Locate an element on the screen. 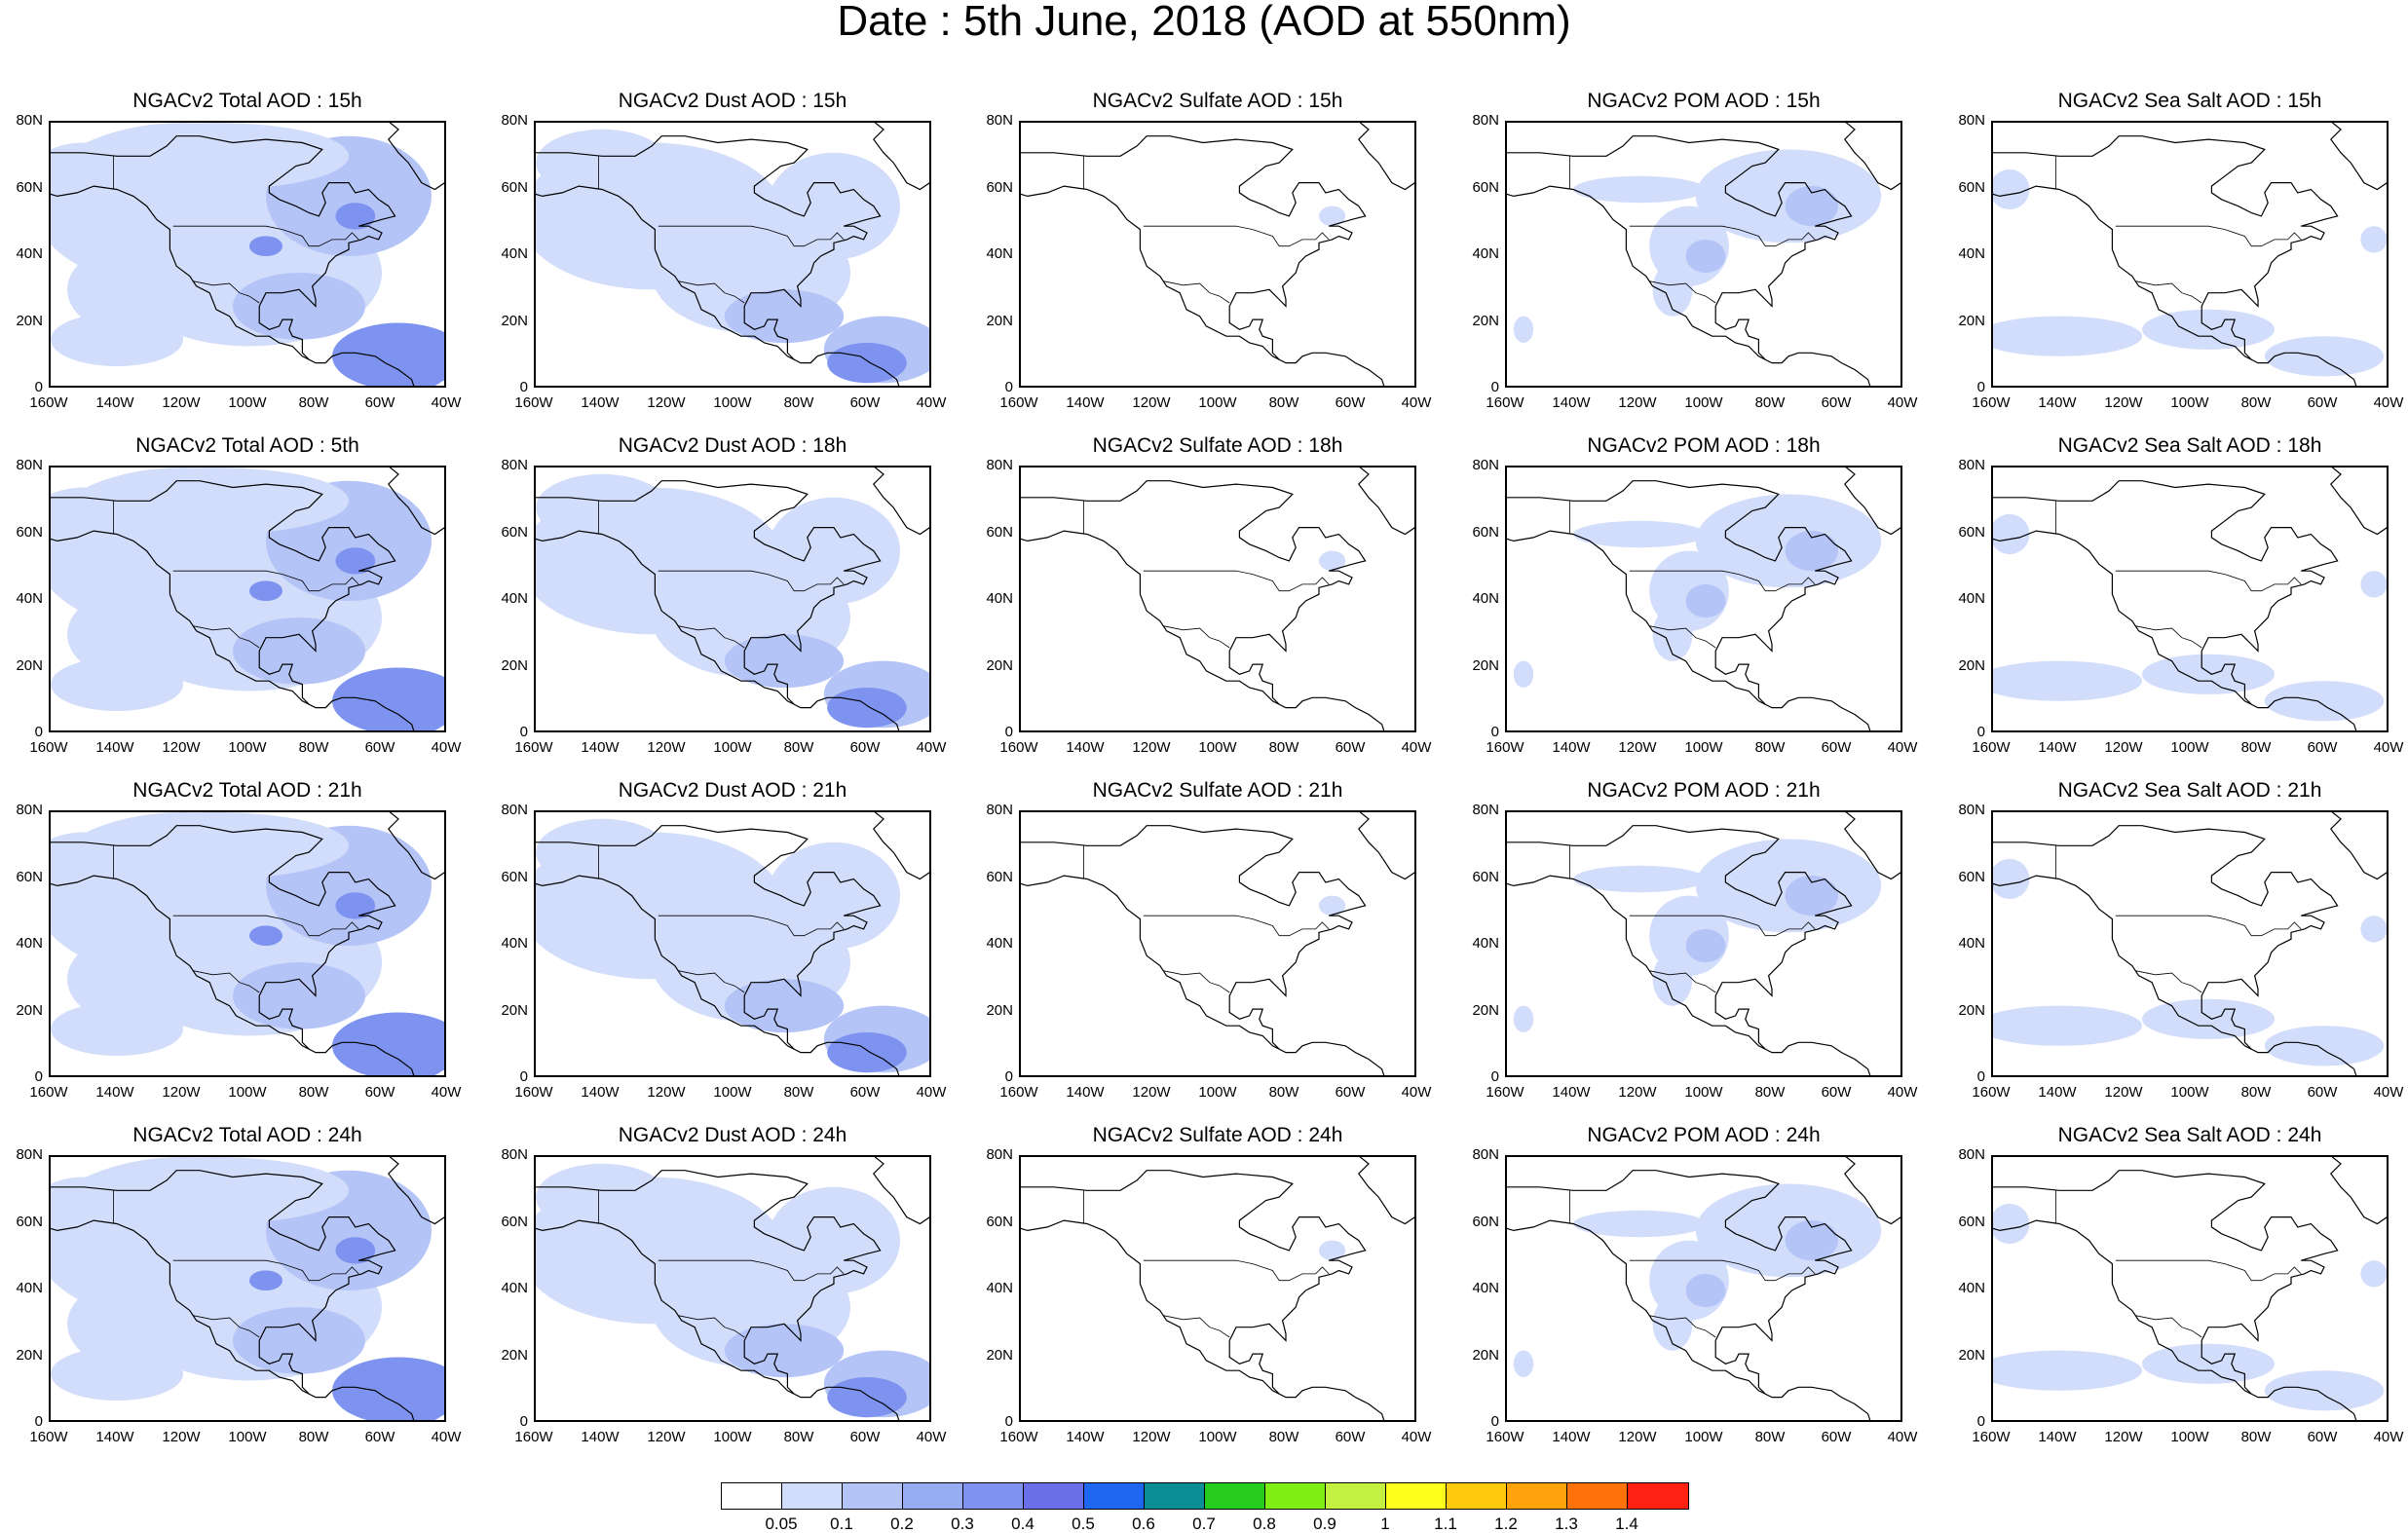 This screenshot has width=2408, height=1533. y-tick-label: 40N is located at coordinates (514, 943).